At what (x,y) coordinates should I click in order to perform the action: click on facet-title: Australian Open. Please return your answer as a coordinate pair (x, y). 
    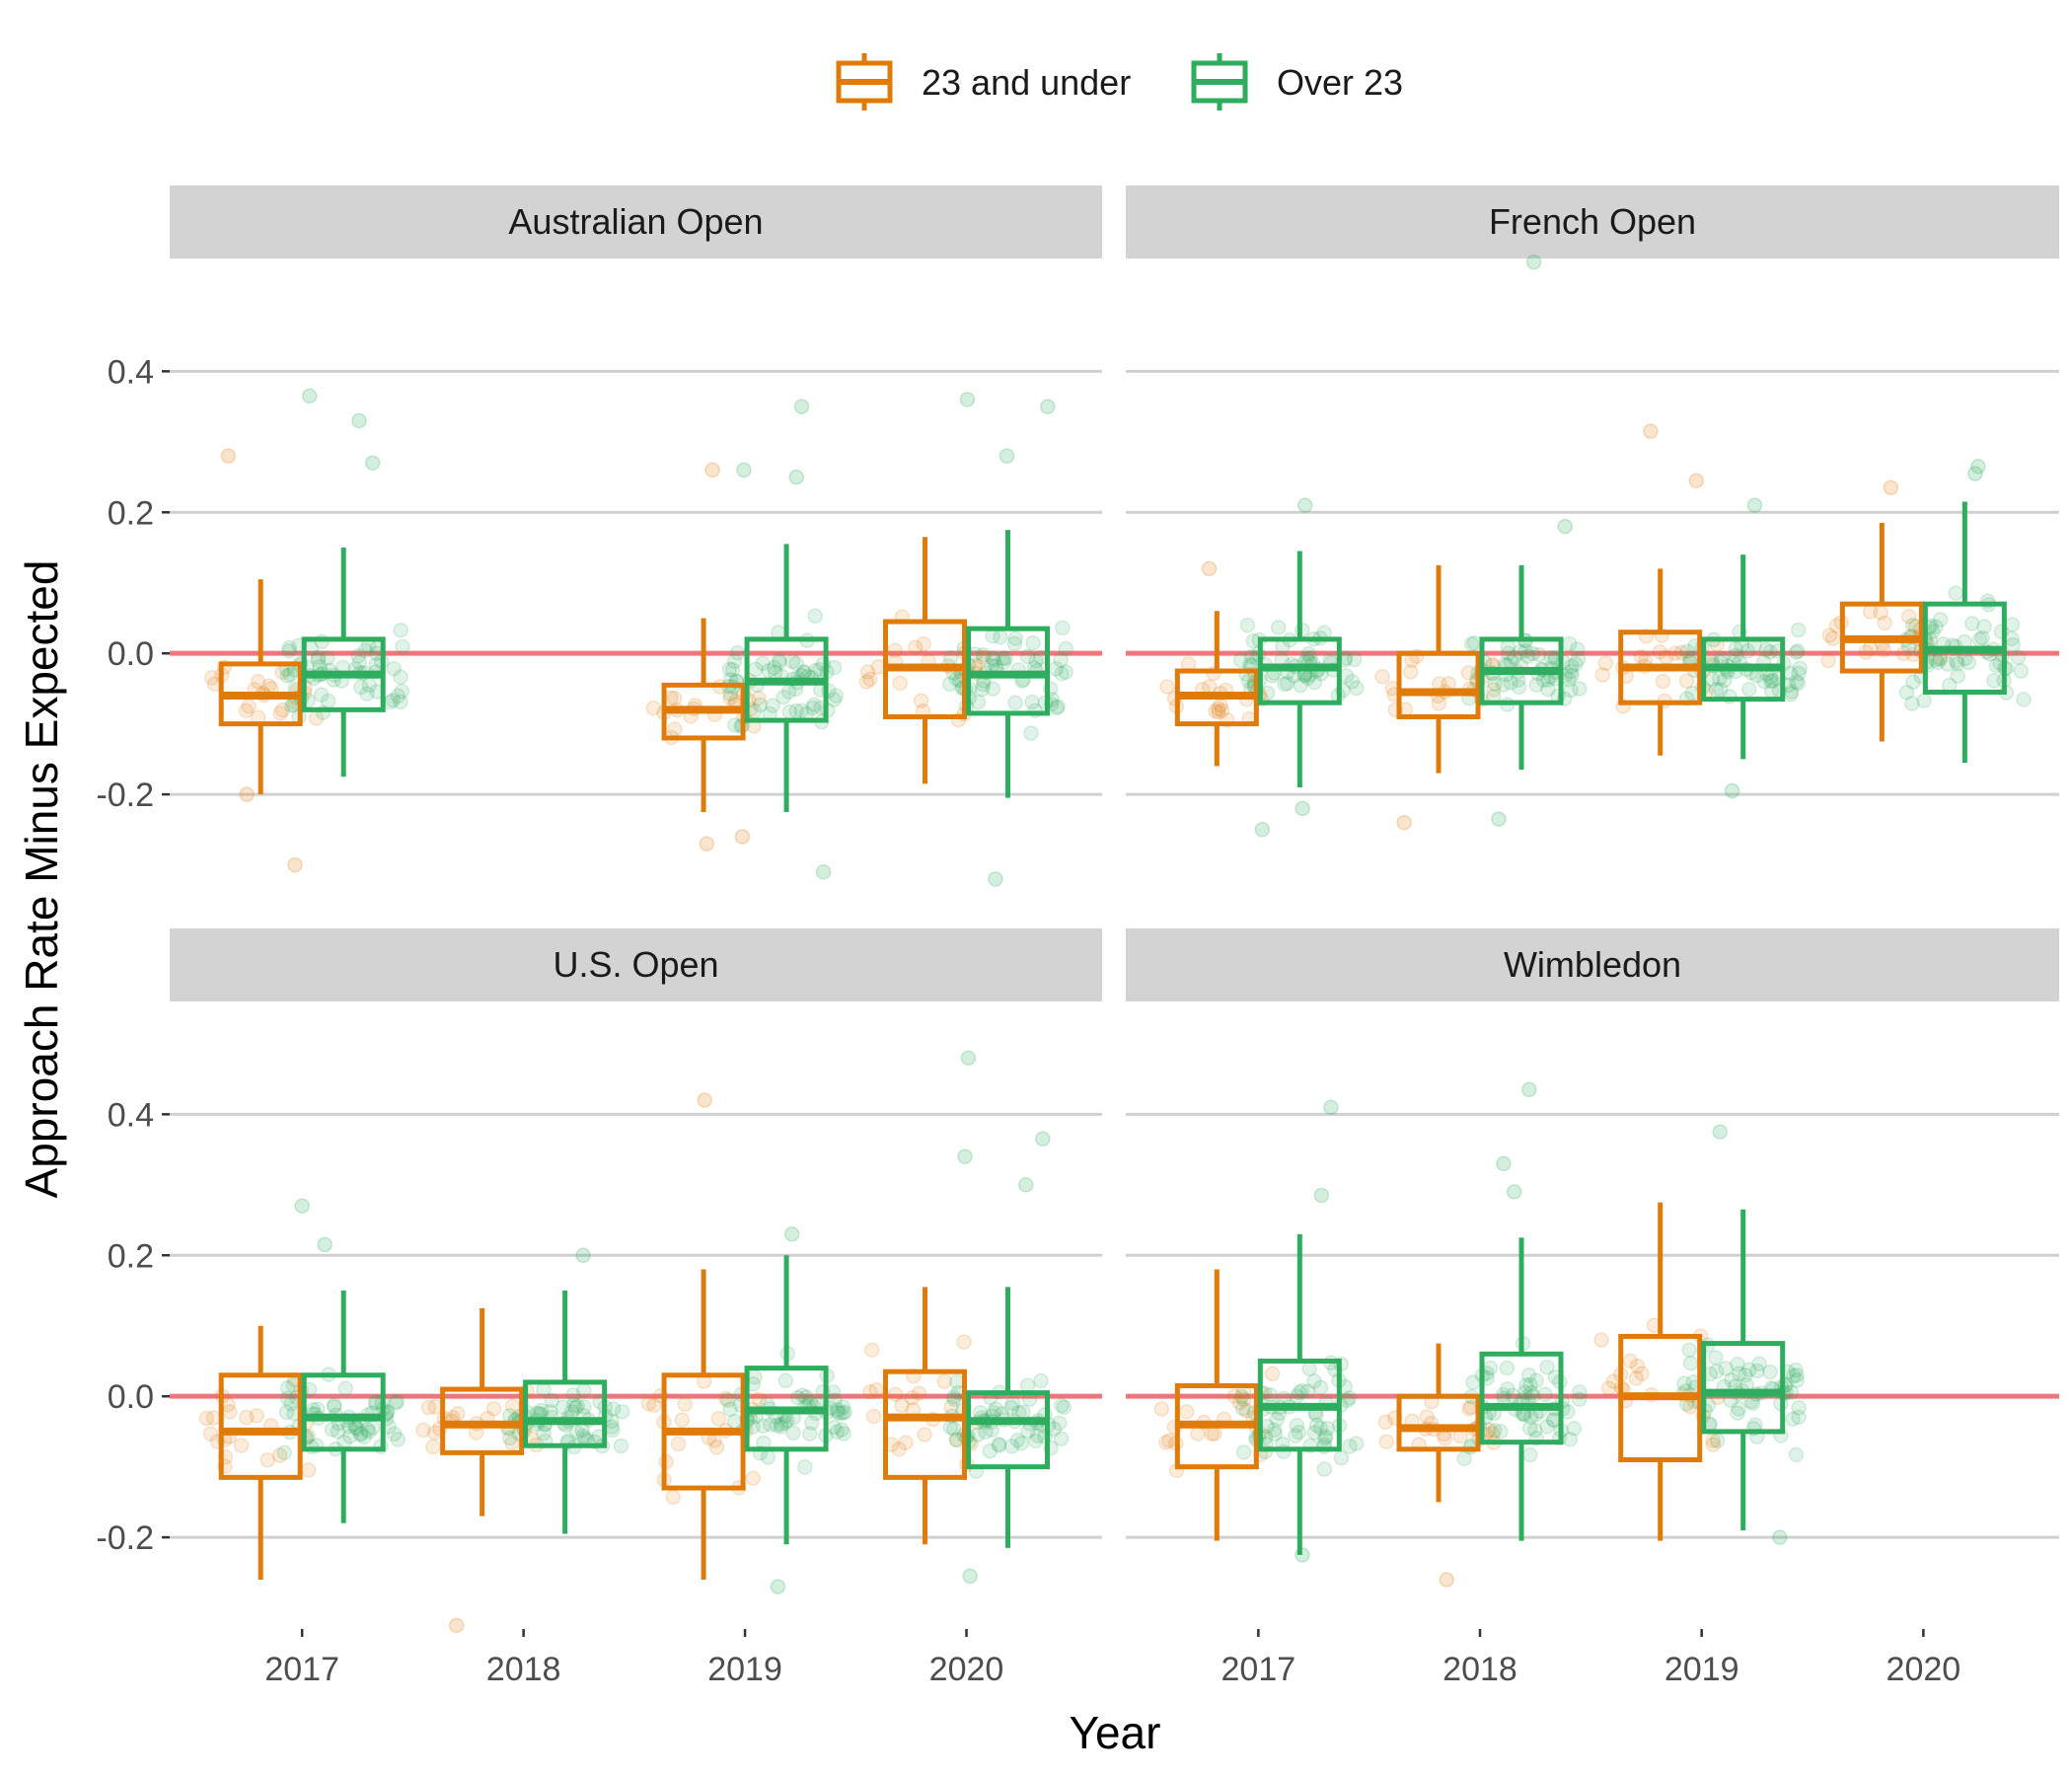
    Looking at the image, I should click on (636, 222).